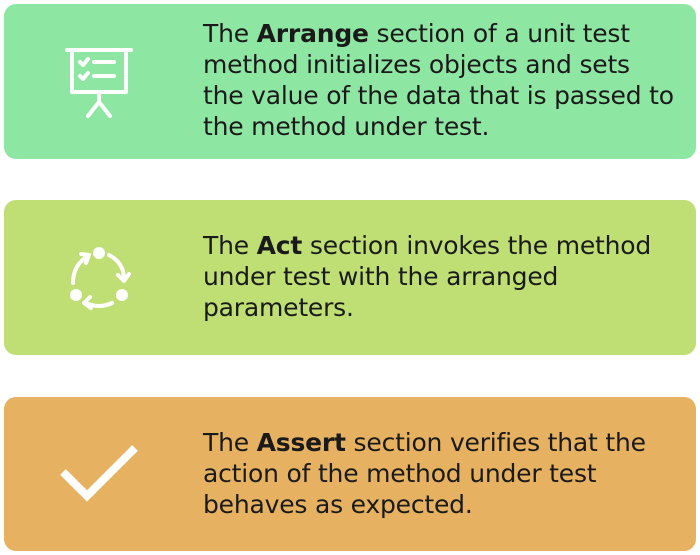 The image size is (700, 555). Describe the element at coordinates (99, 278) in the screenshot. I see `cycle-arrows-icon` at that location.